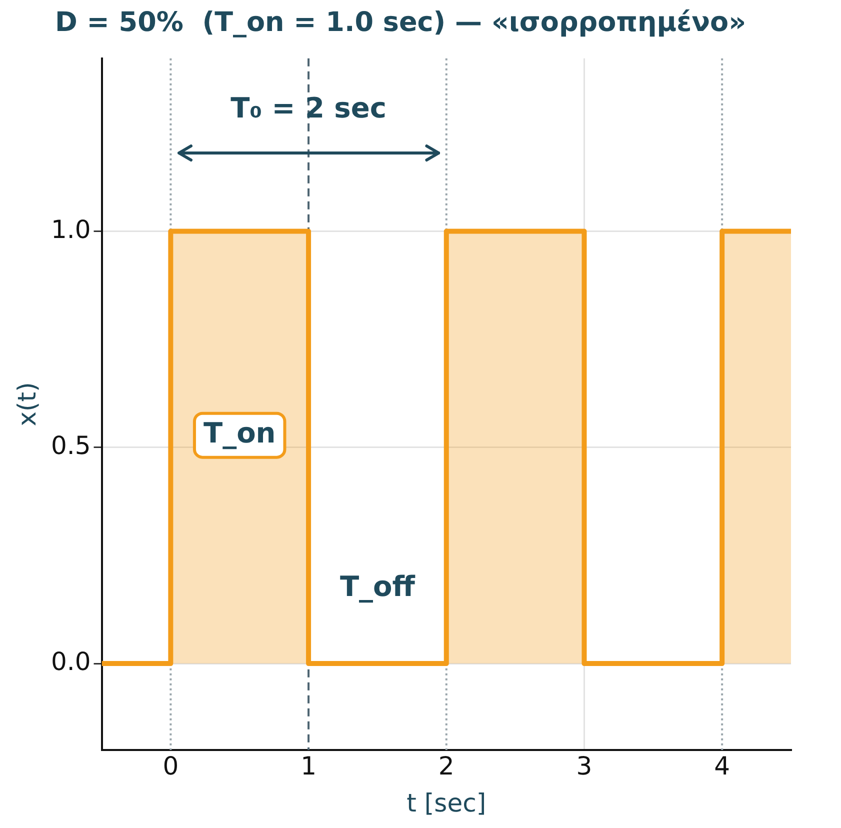  I want to click on x-tick-label: 0, so click(170, 766).